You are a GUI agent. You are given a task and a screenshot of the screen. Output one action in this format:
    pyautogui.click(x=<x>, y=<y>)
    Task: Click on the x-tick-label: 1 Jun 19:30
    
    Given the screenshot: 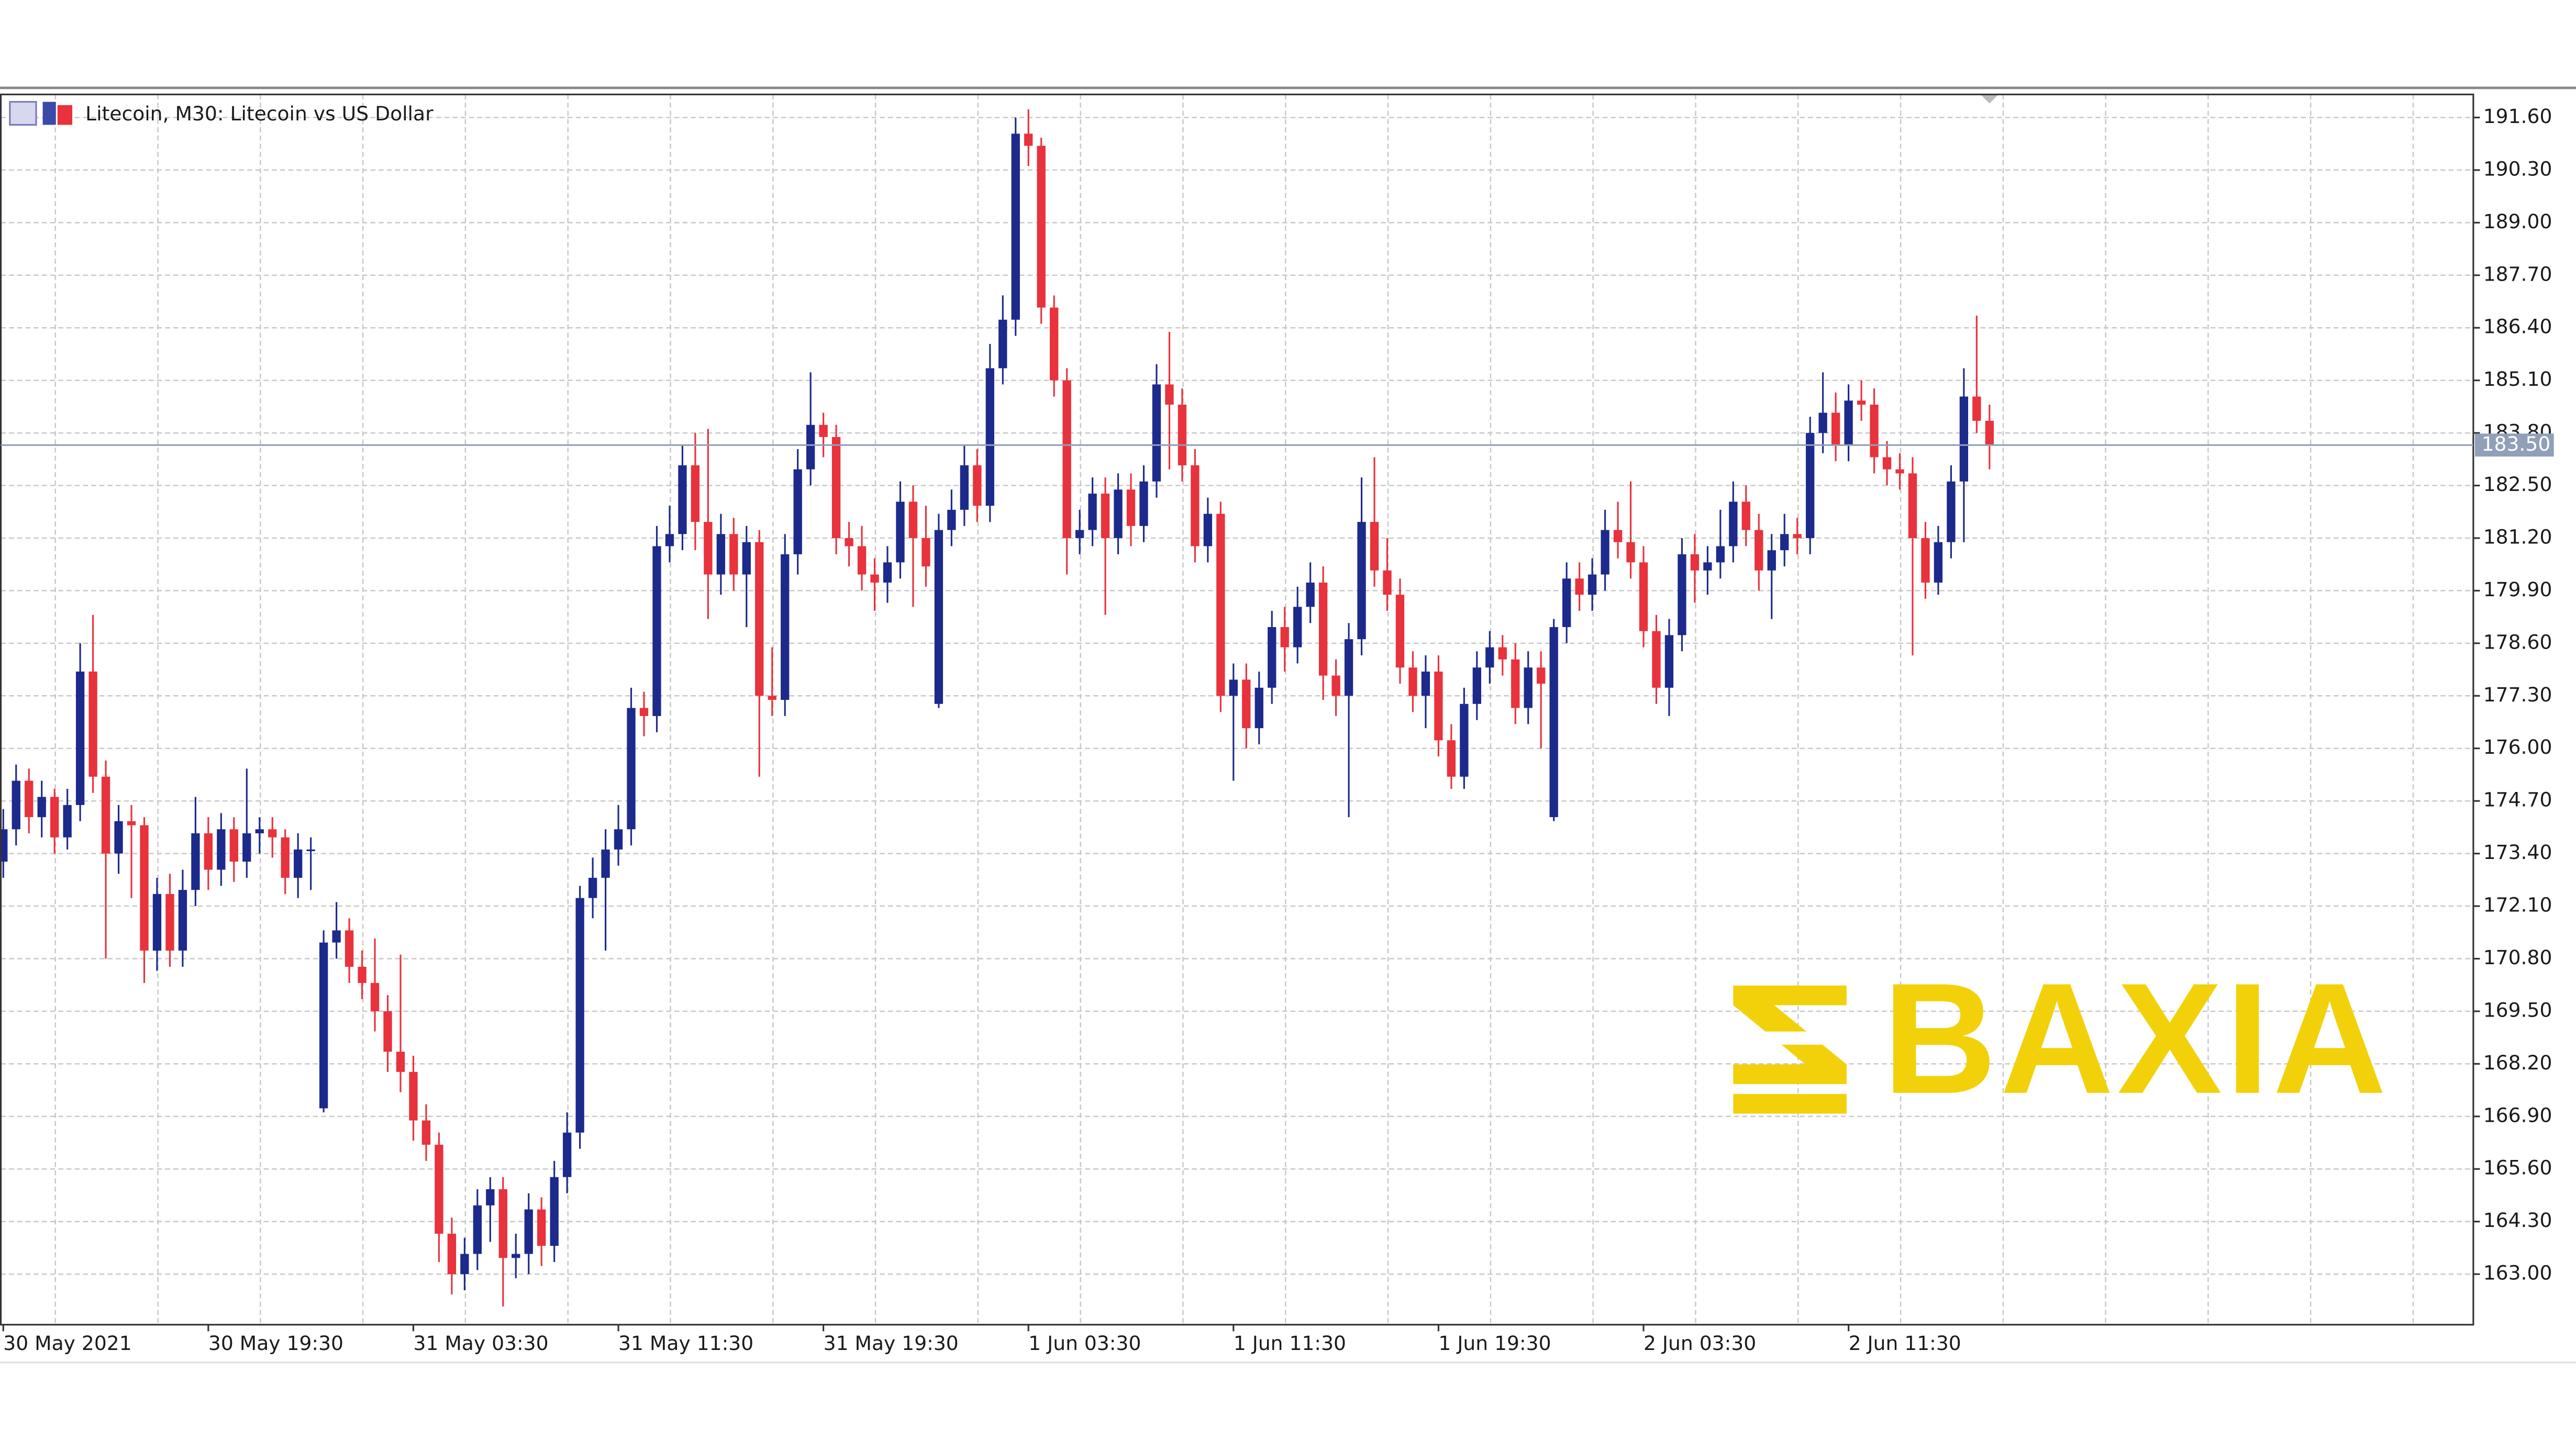 What is the action you would take?
    pyautogui.click(x=1494, y=1344)
    